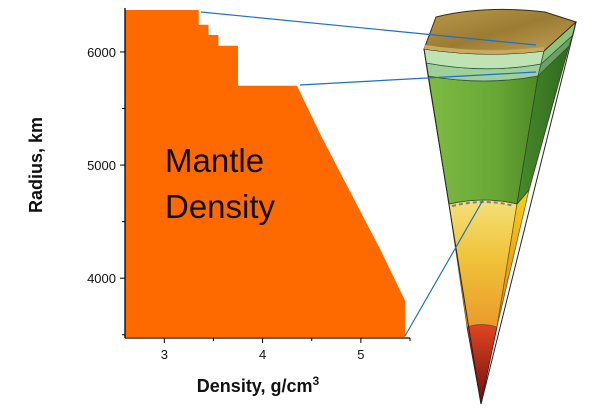  What do you see at coordinates (101, 52) in the screenshot?
I see `y-tick-label: 6000` at bounding box center [101, 52].